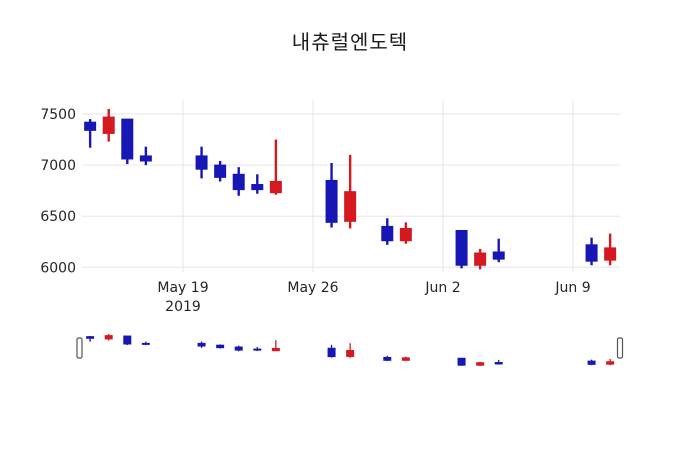 The width and height of the screenshot is (700, 450). Describe the element at coordinates (620, 348) in the screenshot. I see `rangeslider-right-handle` at that location.